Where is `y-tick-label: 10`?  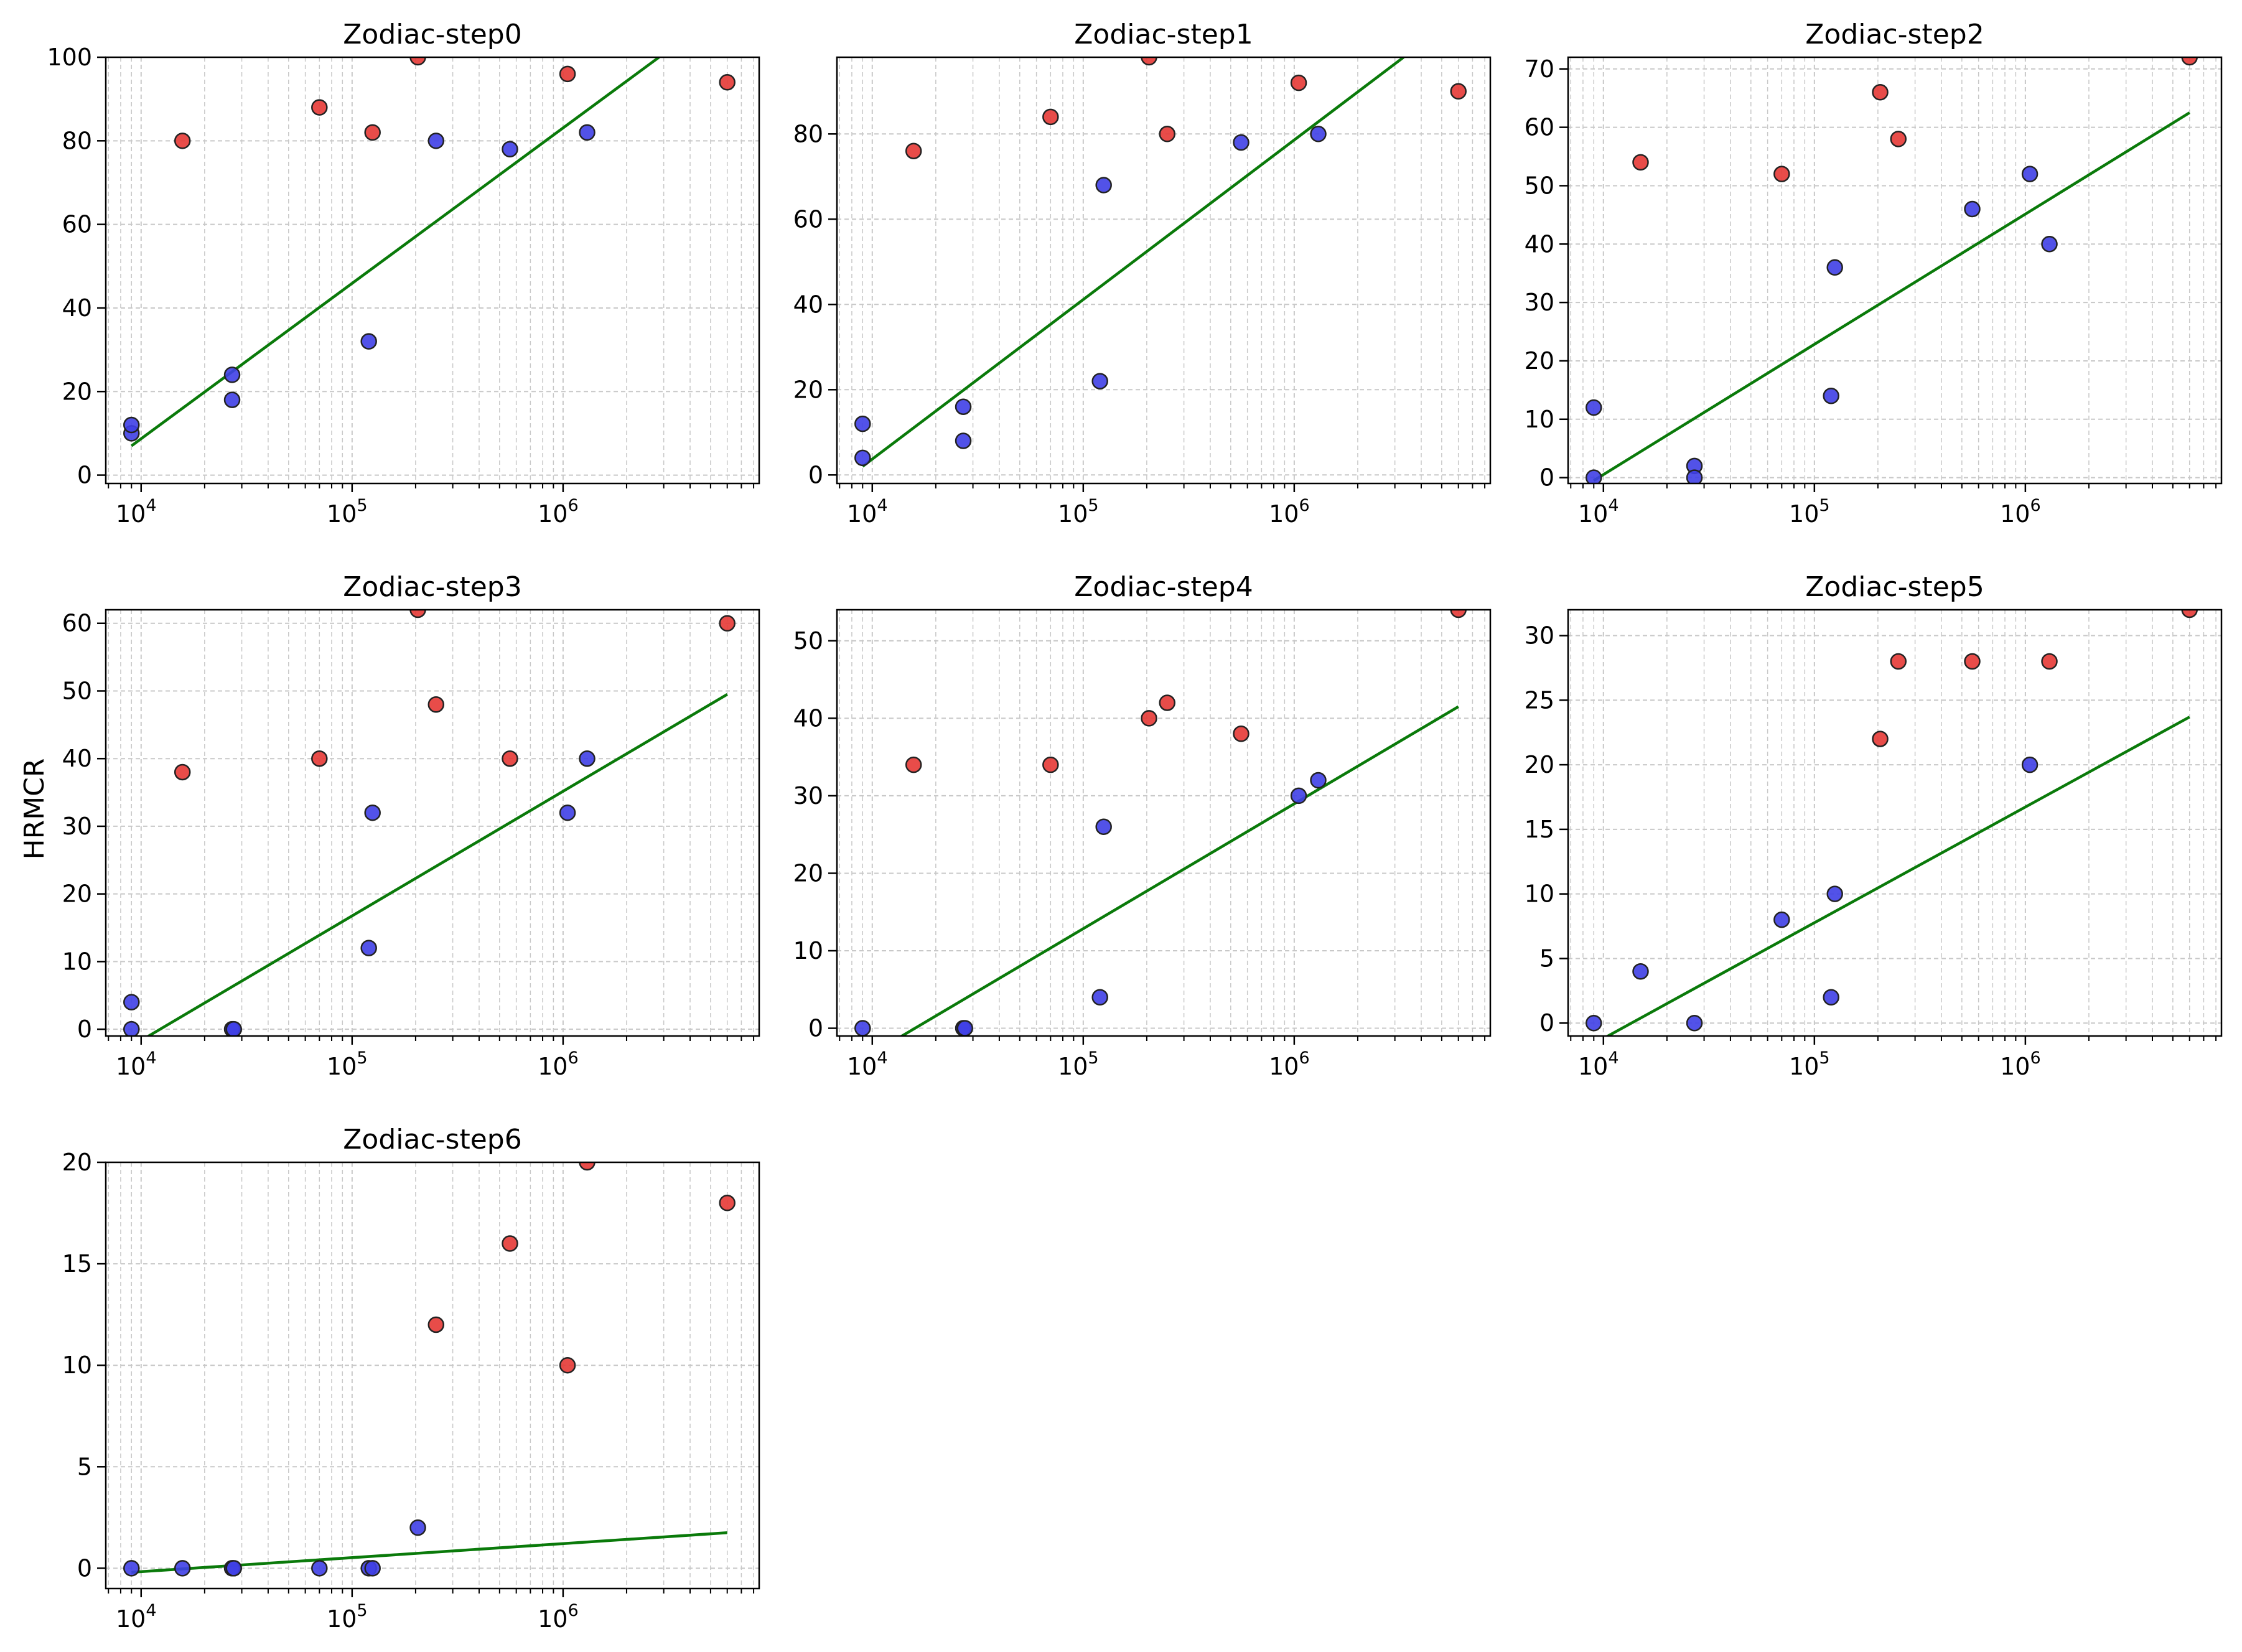
y-tick-label: 10 is located at coordinates (808, 950).